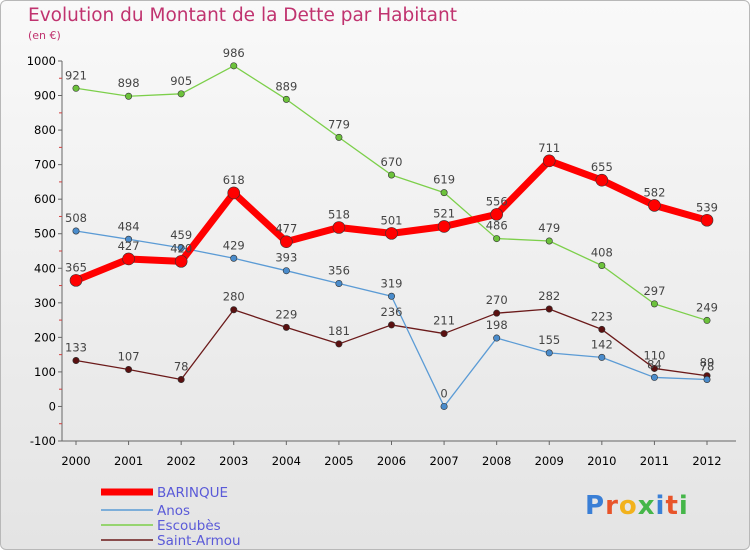  I want to click on logo-letter: x, so click(646, 506).